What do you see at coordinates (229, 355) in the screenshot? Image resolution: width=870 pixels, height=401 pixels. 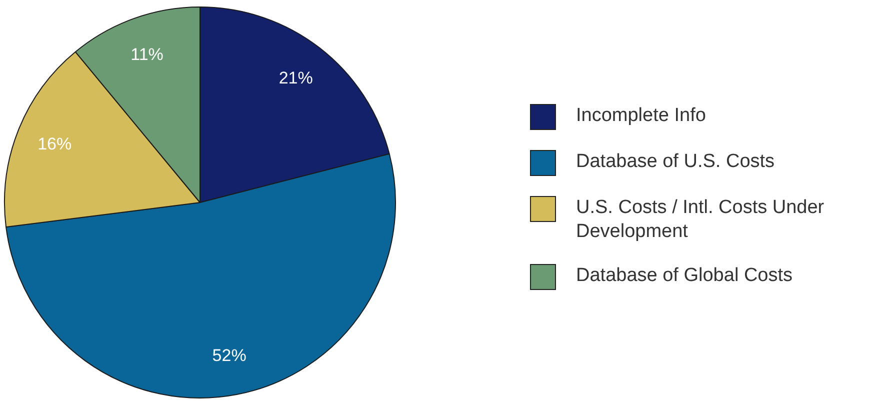 I see `data-label: 52%` at bounding box center [229, 355].